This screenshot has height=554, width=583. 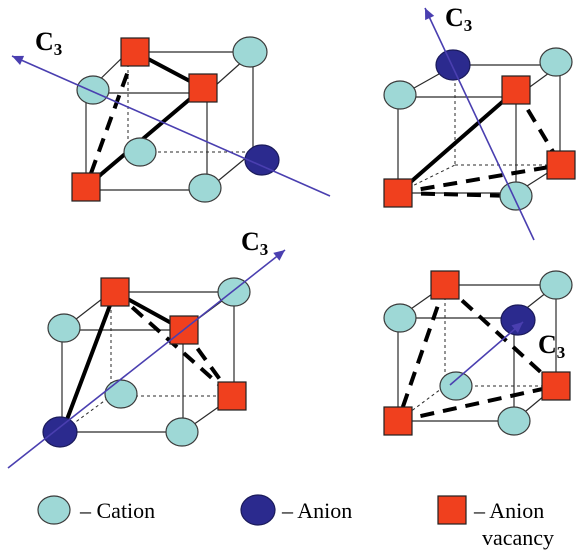 I want to click on legend-anion-marker, so click(x=258, y=510).